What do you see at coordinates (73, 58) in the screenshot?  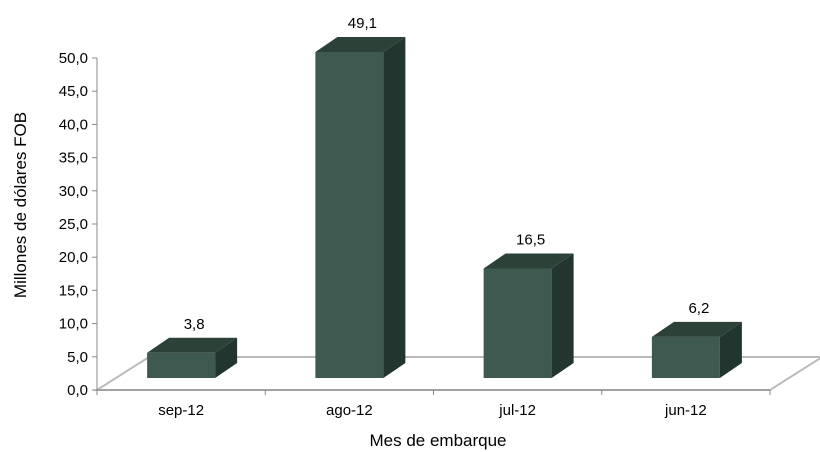 I see `y-tick-label: 50,0` at bounding box center [73, 58].